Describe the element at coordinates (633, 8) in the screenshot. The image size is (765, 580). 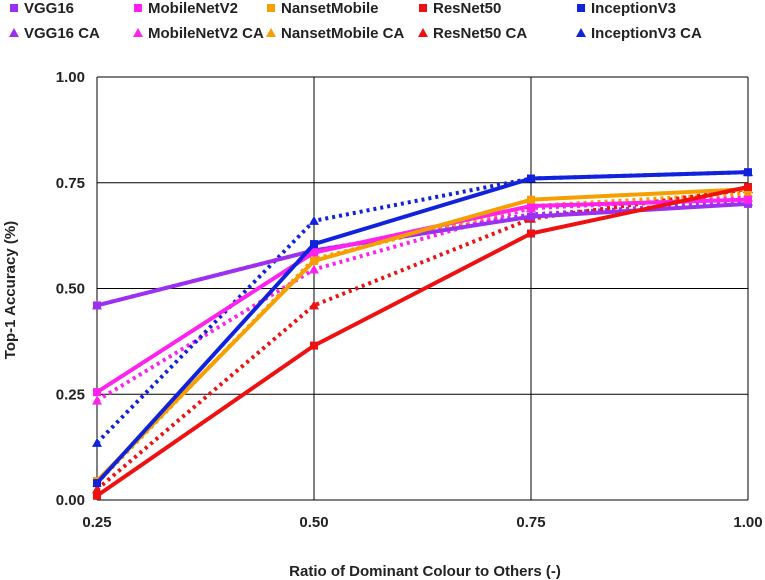
I see `legend-label: InceptionV3` at that location.